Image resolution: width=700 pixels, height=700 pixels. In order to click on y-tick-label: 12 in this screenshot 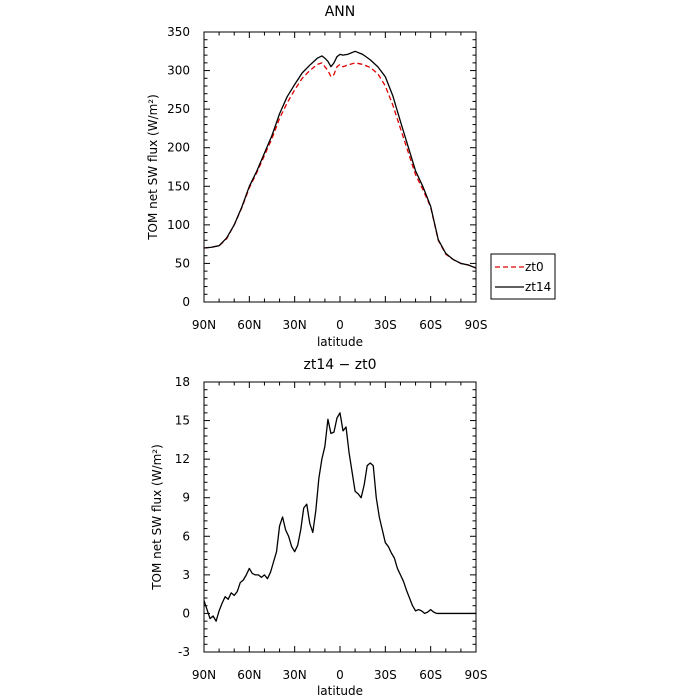, I will do `click(182, 459)`.